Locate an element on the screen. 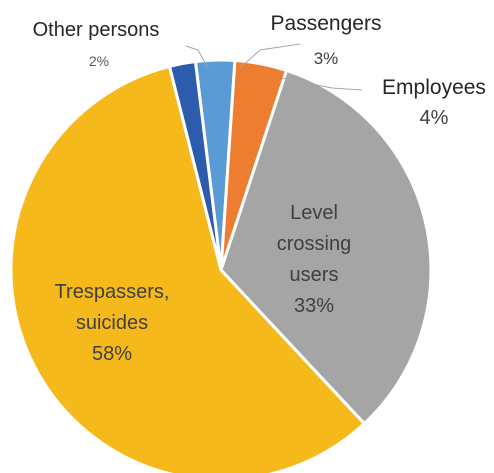 Image resolution: width=494 pixels, height=473 pixels. label-line-trespassers-suicides-2: suicides is located at coordinates (112, 323).